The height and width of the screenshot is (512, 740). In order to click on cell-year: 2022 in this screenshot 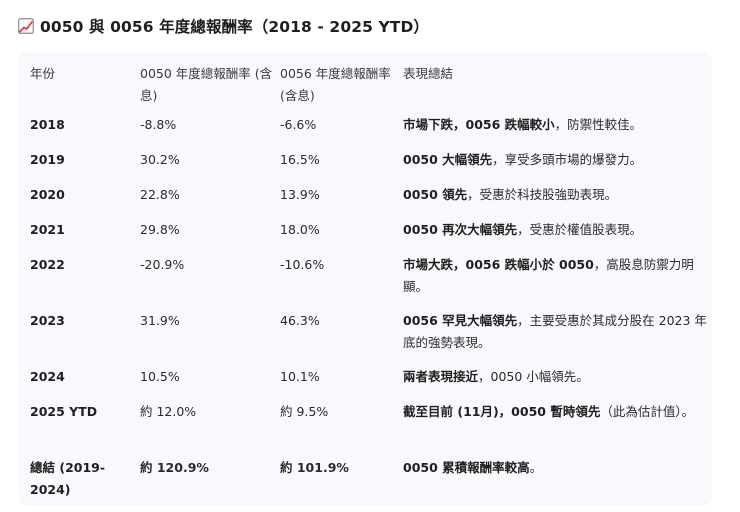, I will do `click(47, 264)`.